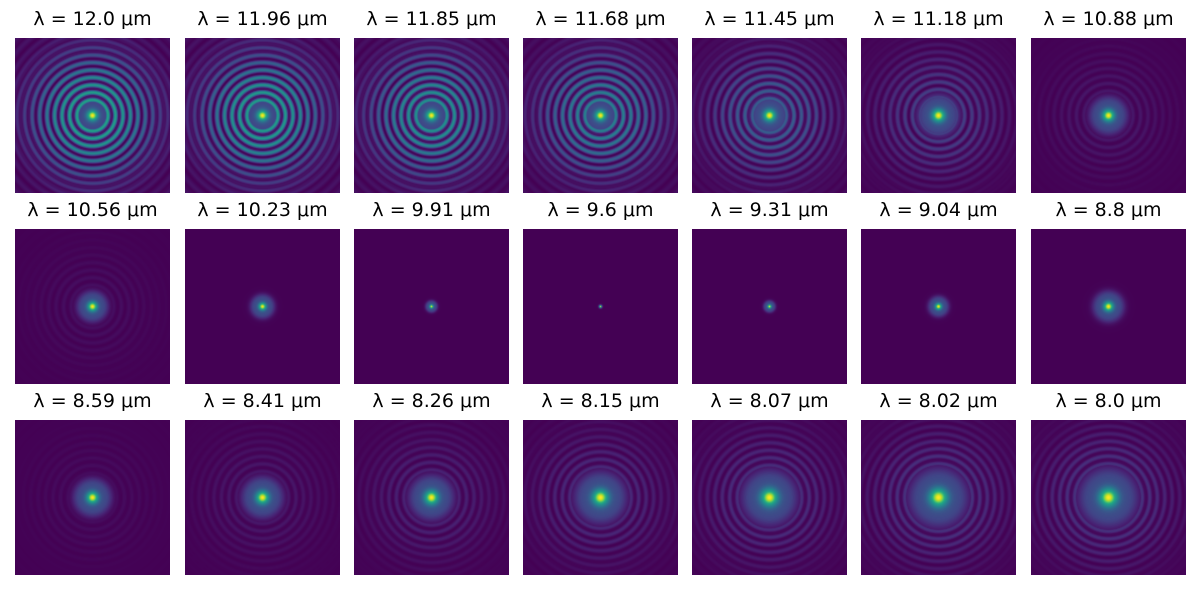 The image size is (1200, 600). I want to click on psf-panel: λ = 9.31 μm, so click(769, 287).